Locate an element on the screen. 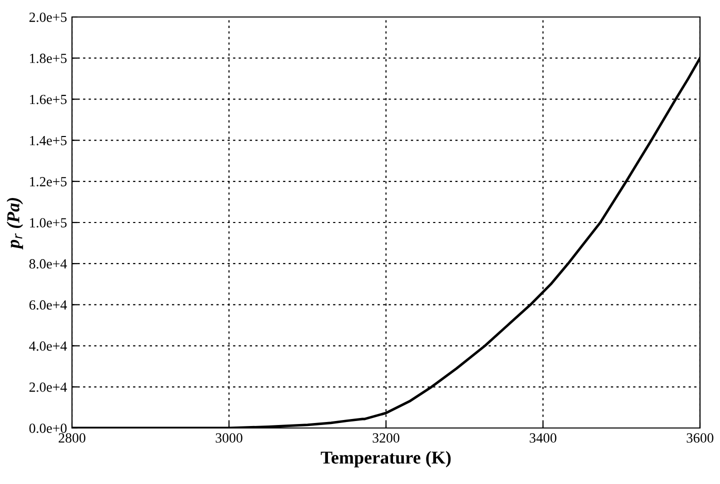 This screenshot has height=484, width=720. y-tick-label: 0.0e+0 is located at coordinates (48, 429).